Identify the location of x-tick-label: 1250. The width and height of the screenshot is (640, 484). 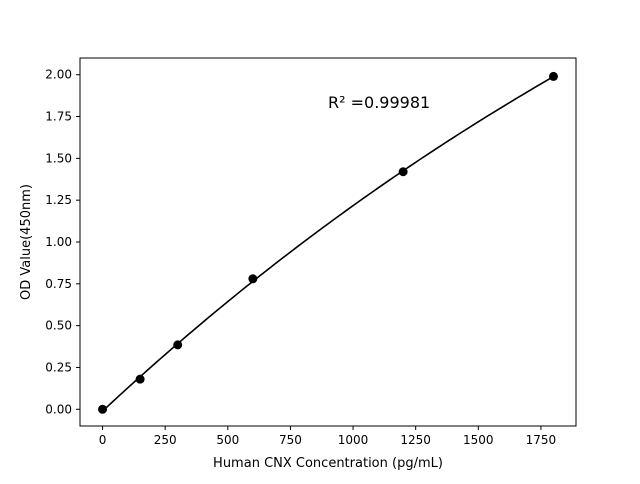
(415, 440).